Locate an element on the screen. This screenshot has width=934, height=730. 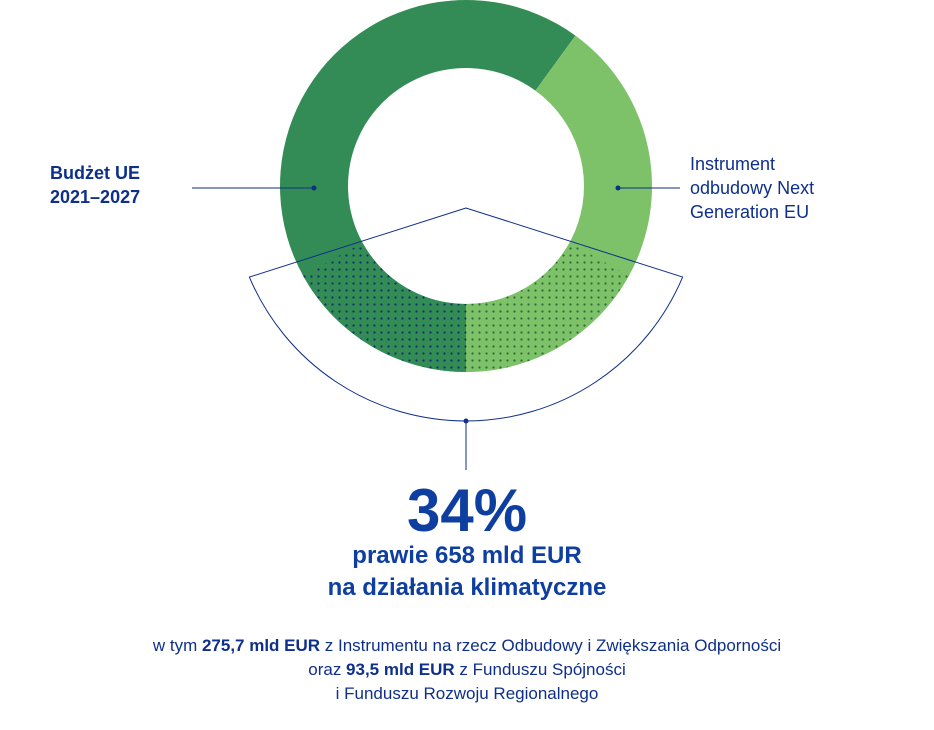
note-line-3: i Funduszu Rozwoju Regionalnego is located at coordinates (467, 693).